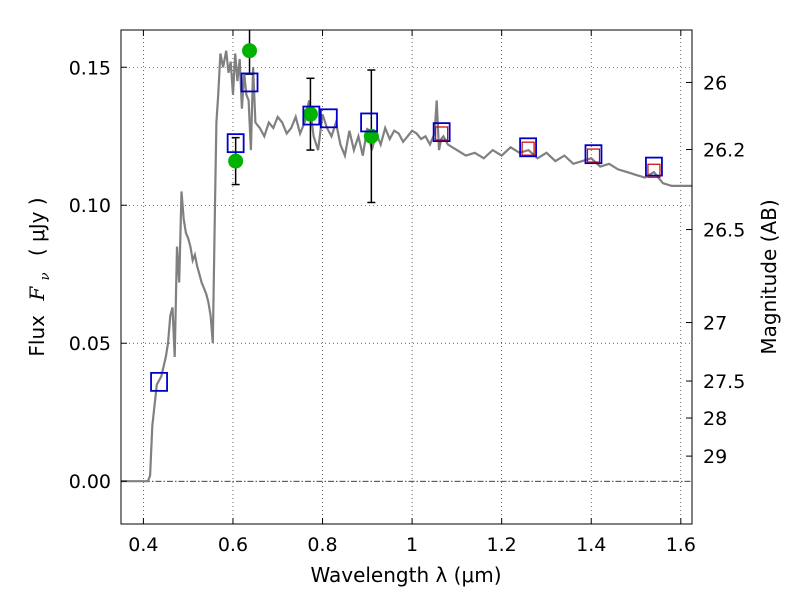  Describe the element at coordinates (724, 382) in the screenshot. I see `magnitude-tick-label: 27.5` at that location.